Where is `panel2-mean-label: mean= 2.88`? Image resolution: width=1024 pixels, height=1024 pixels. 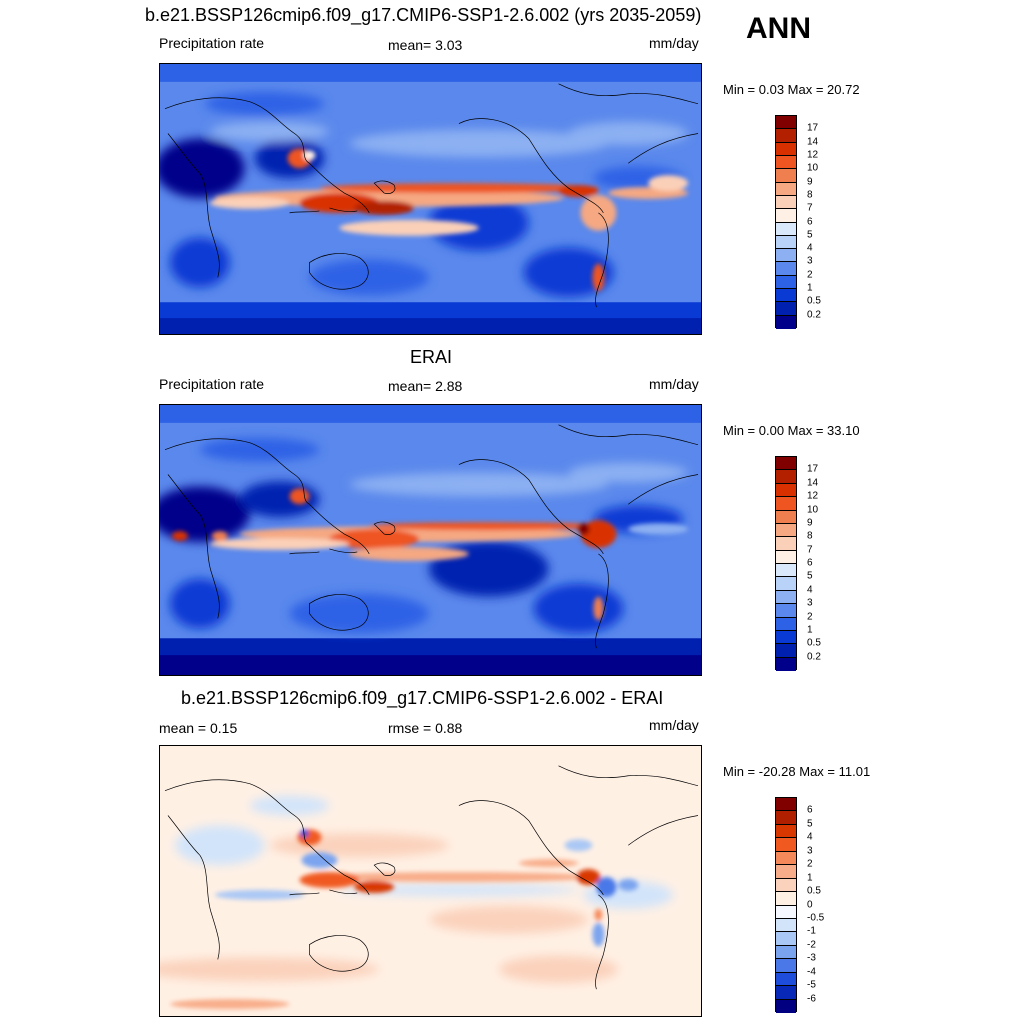 panel2-mean-label: mean= 2.88 is located at coordinates (425, 386).